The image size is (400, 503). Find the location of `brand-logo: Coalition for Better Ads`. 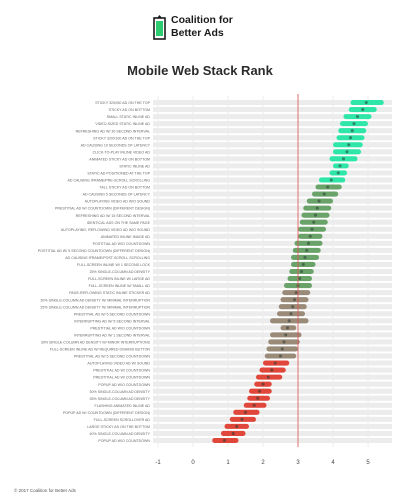

brand-logo: Coalition for Better Ads is located at coordinates (207, 29).